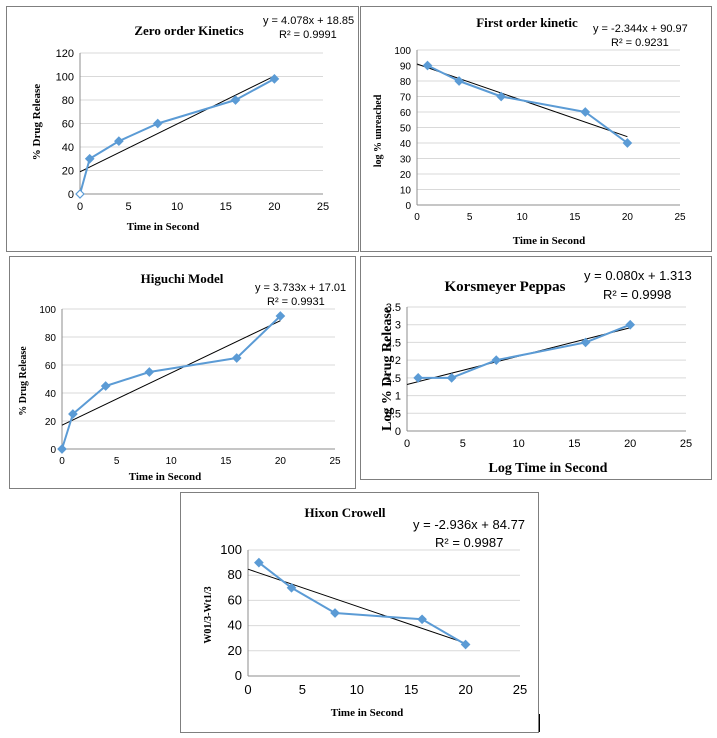  Describe the element at coordinates (300, 288) in the screenshot. I see `trend-equation: y = 3.733x + 17.01` at that location.